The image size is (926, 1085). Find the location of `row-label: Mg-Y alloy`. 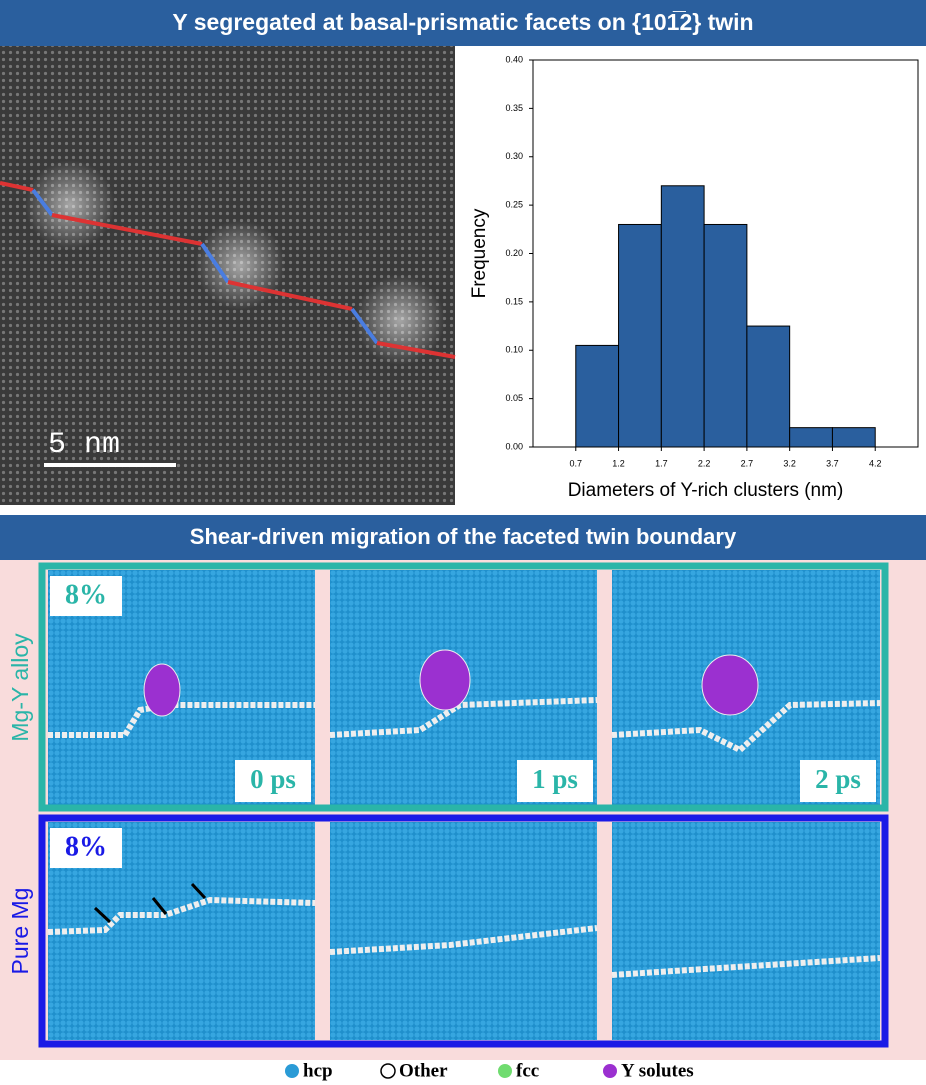

row-label: Mg-Y alloy is located at coordinates (20, 687).